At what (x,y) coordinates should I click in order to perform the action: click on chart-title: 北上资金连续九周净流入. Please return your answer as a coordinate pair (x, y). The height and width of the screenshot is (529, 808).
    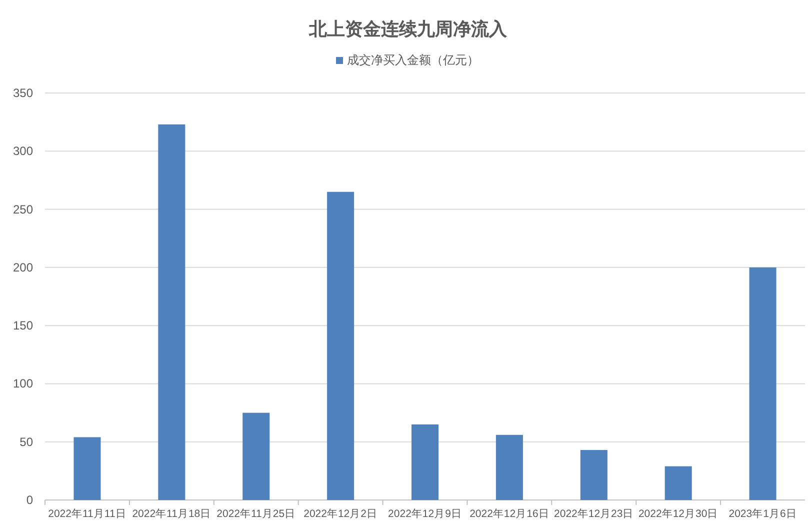
    Looking at the image, I should click on (408, 29).